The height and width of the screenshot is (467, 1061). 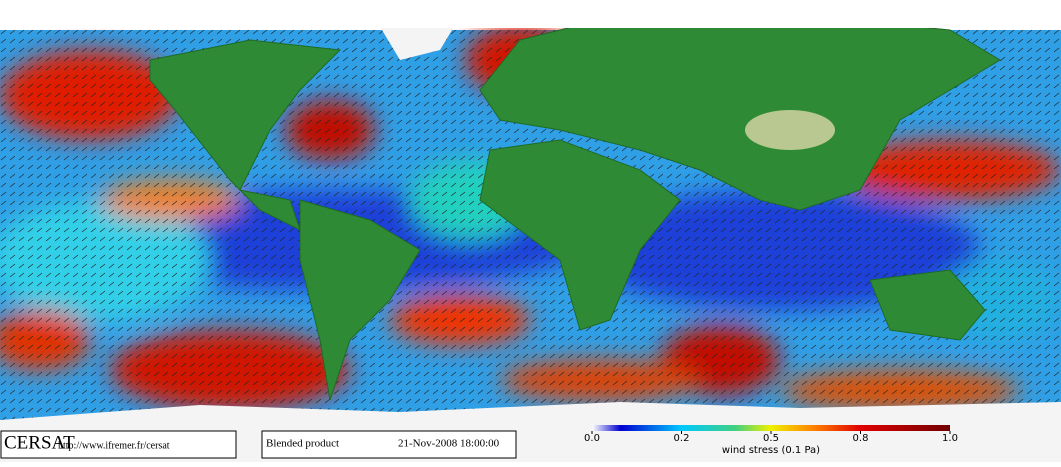 I want to click on product-name: Blended product, so click(x=302, y=444).